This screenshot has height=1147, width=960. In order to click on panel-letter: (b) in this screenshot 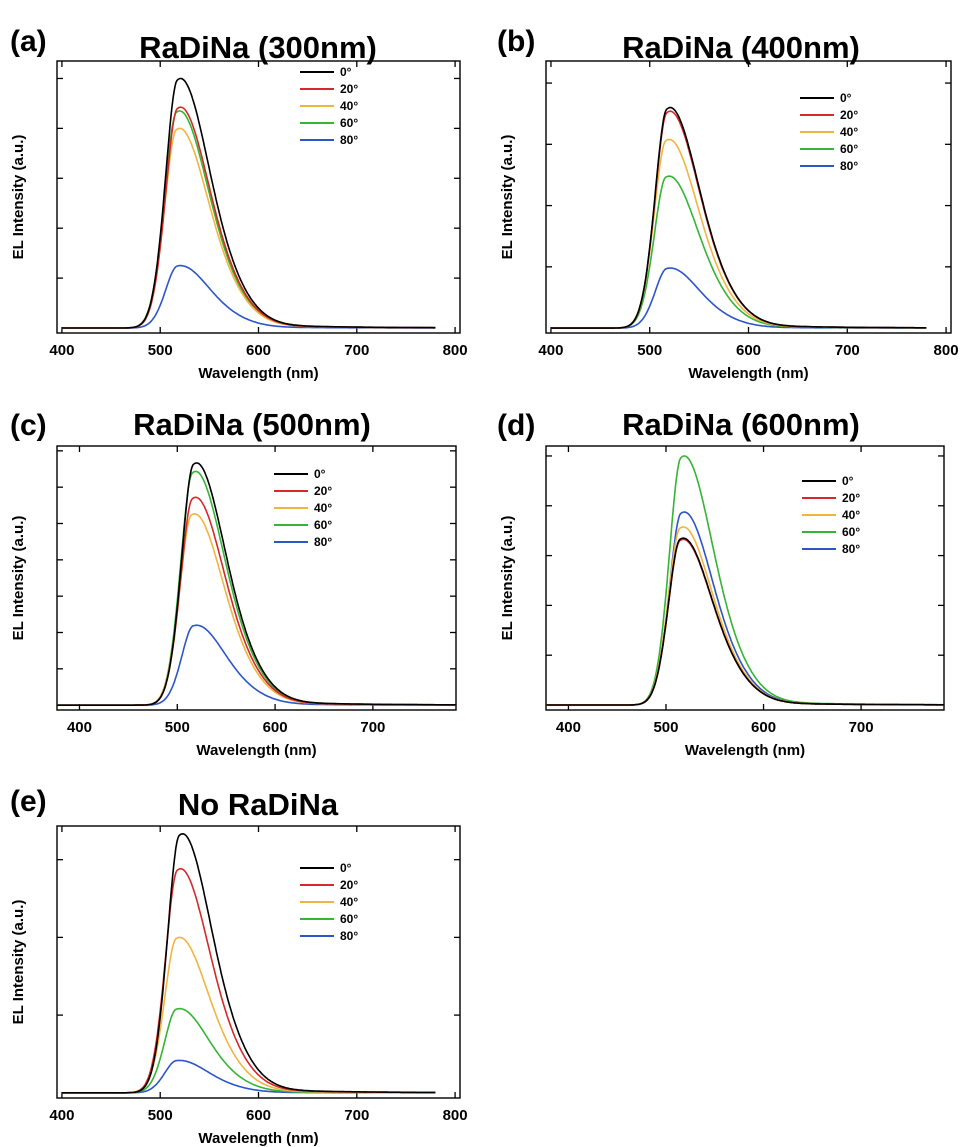, I will do `click(516, 41)`.